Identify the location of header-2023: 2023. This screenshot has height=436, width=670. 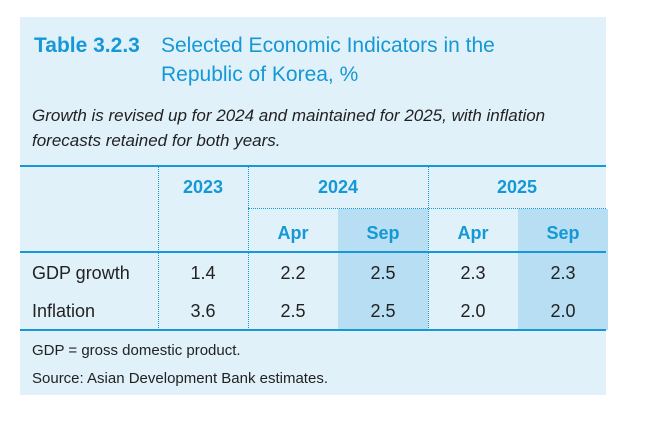
(203, 187).